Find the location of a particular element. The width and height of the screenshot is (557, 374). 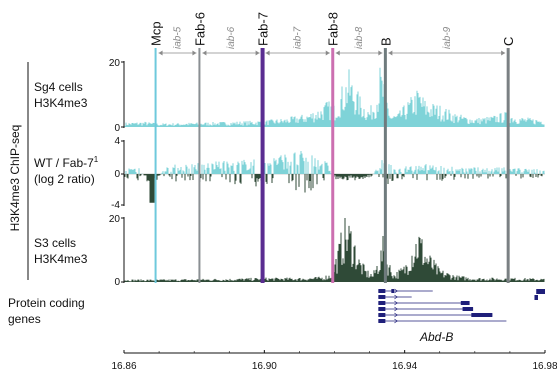

x-tick-label: 16.94 is located at coordinates (404, 366).